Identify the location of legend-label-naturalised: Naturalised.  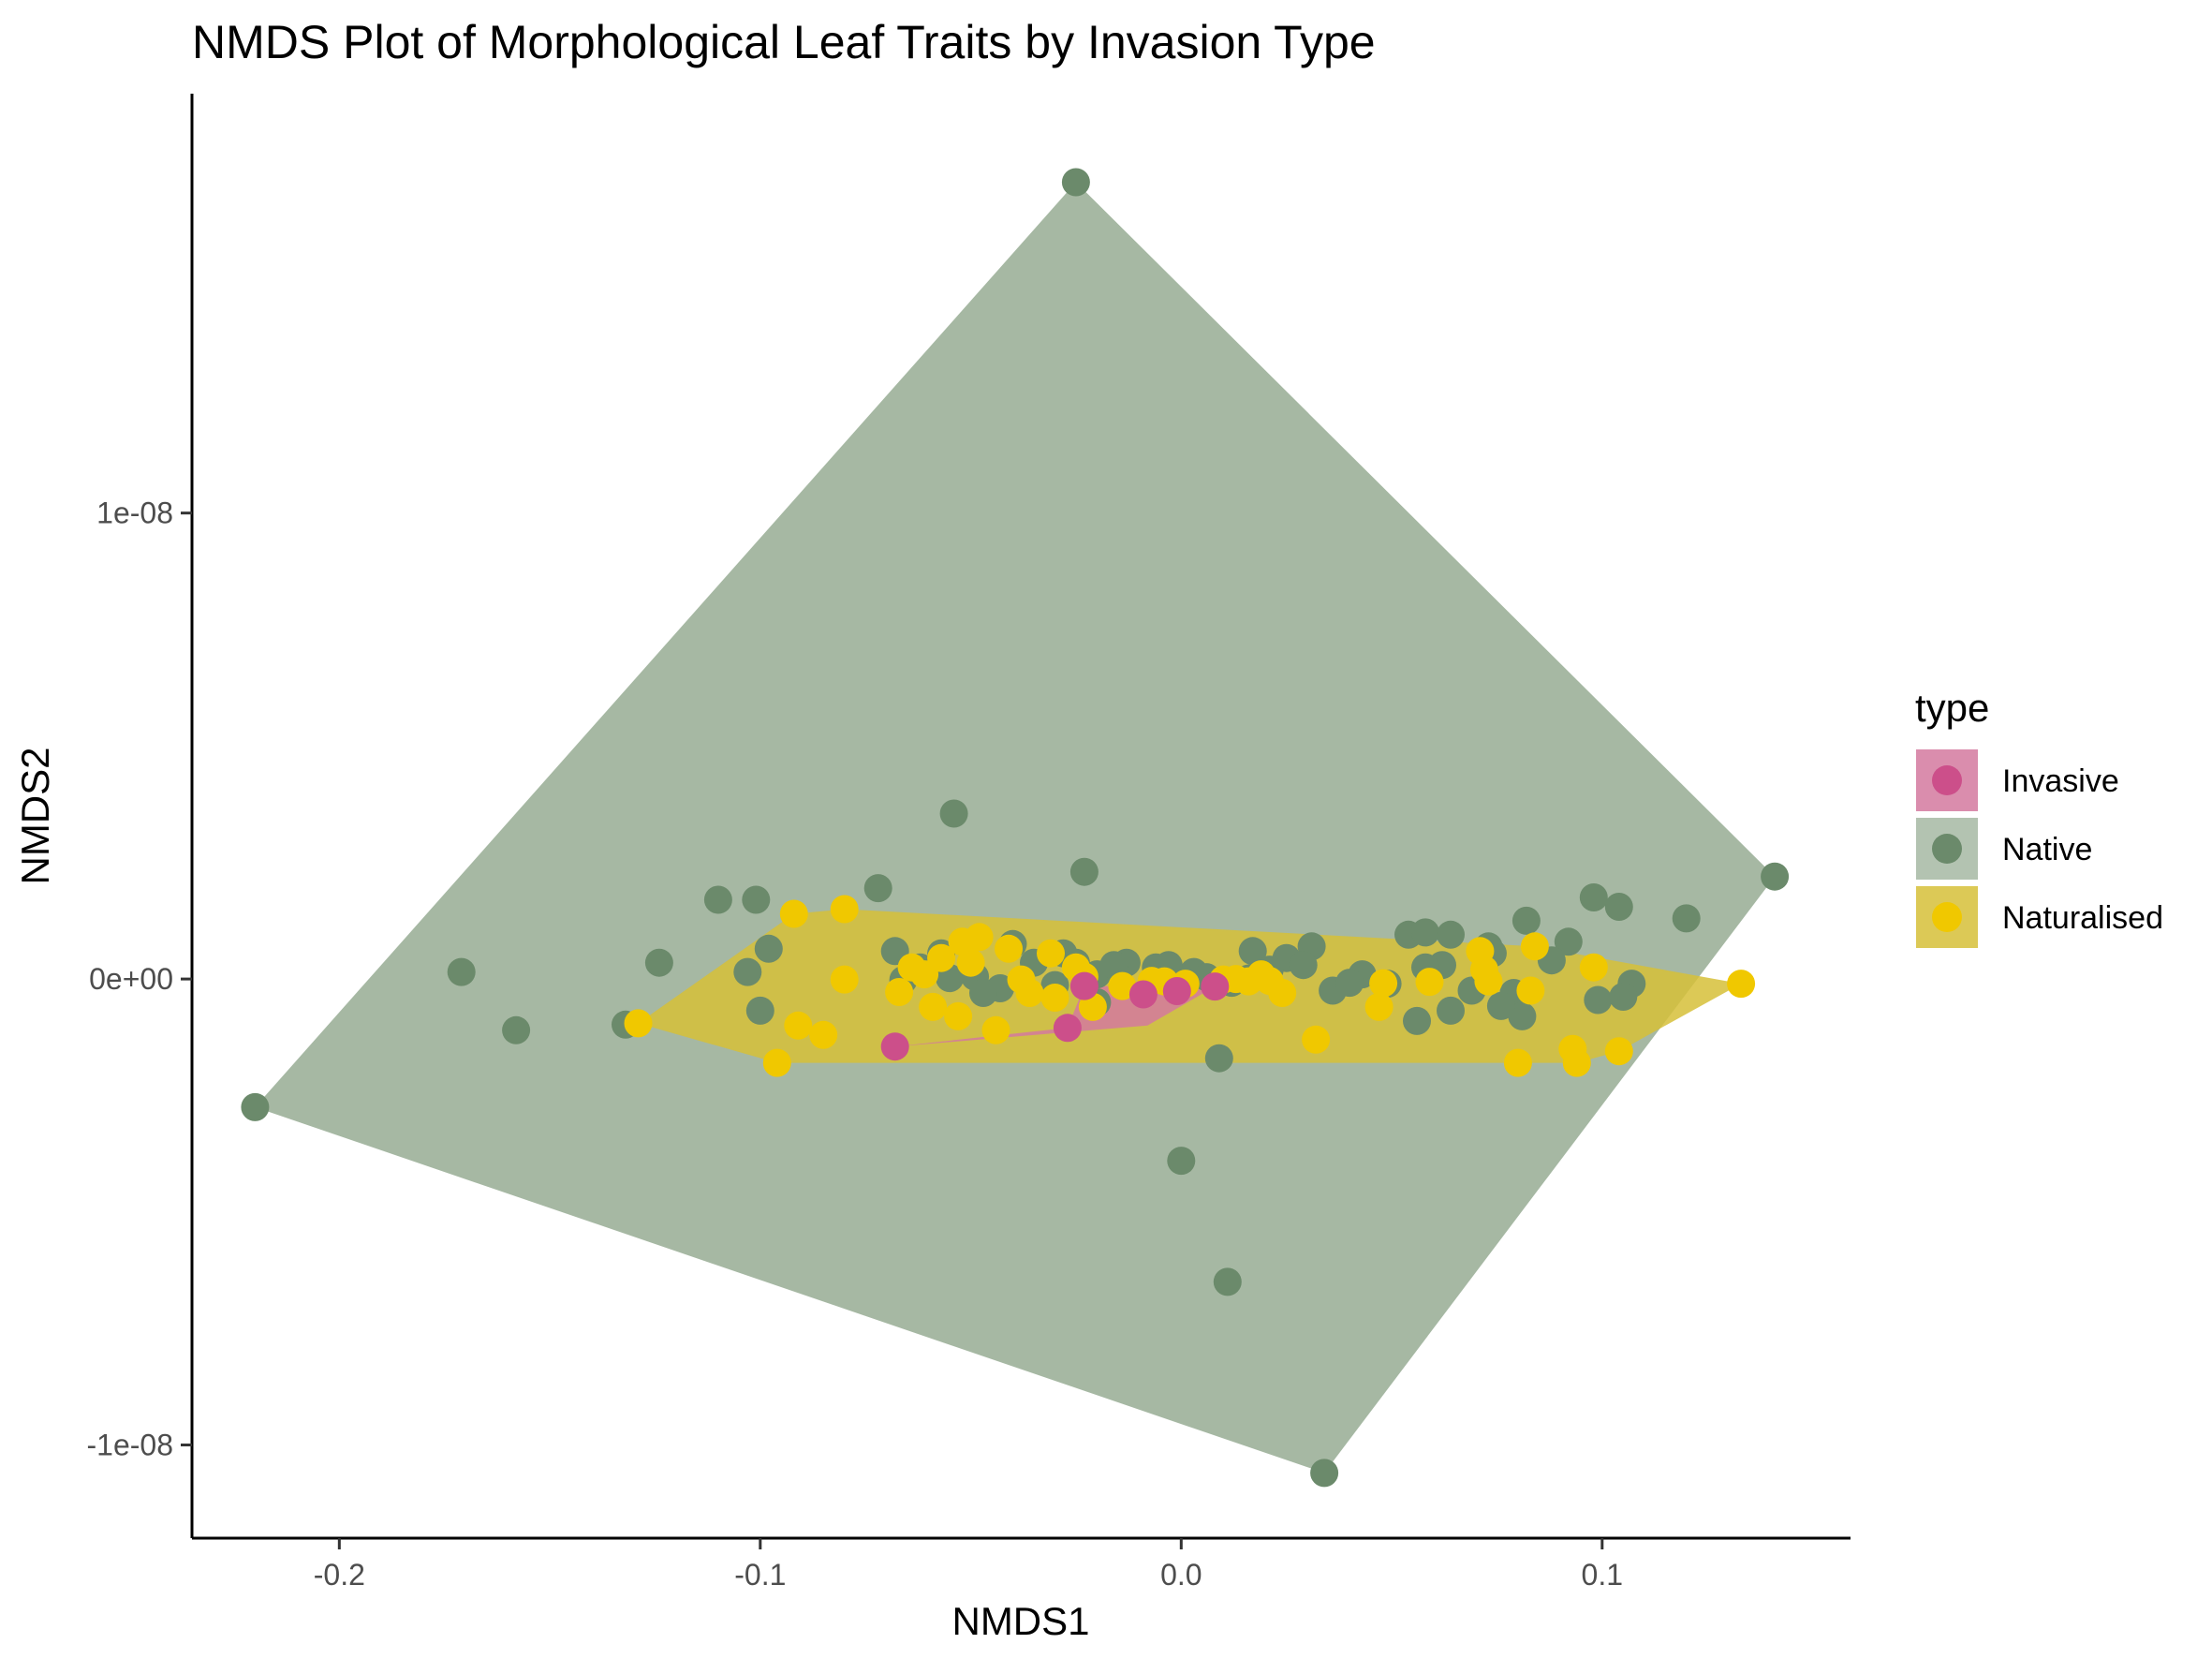
(2082, 918).